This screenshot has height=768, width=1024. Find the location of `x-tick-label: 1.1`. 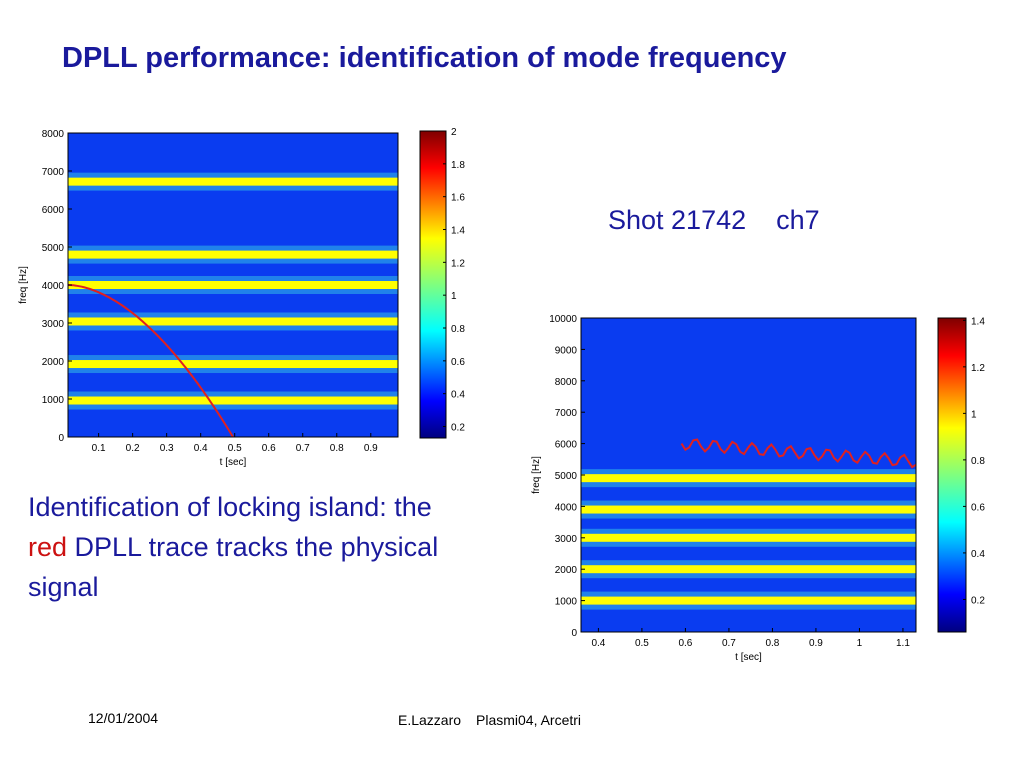

x-tick-label: 1.1 is located at coordinates (903, 643).